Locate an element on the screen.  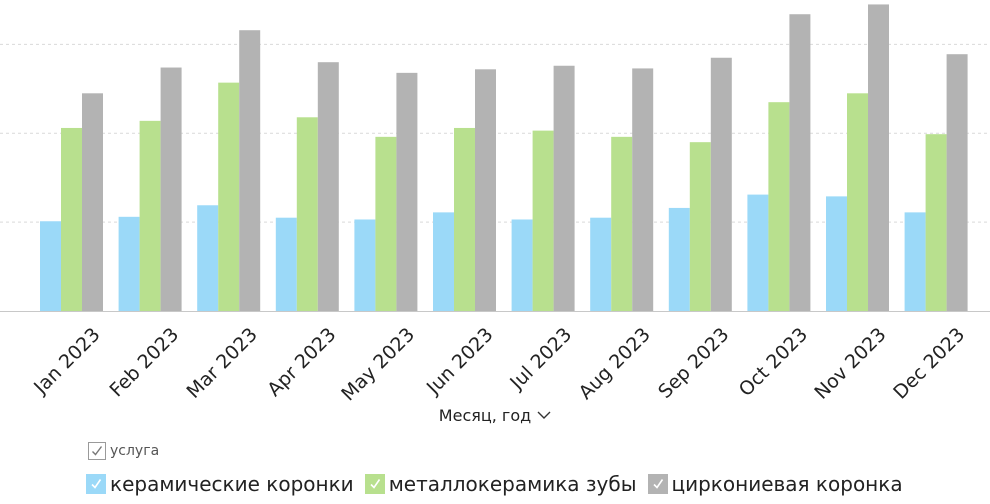
x-tick-label: May 2023 is located at coordinates (378, 365).